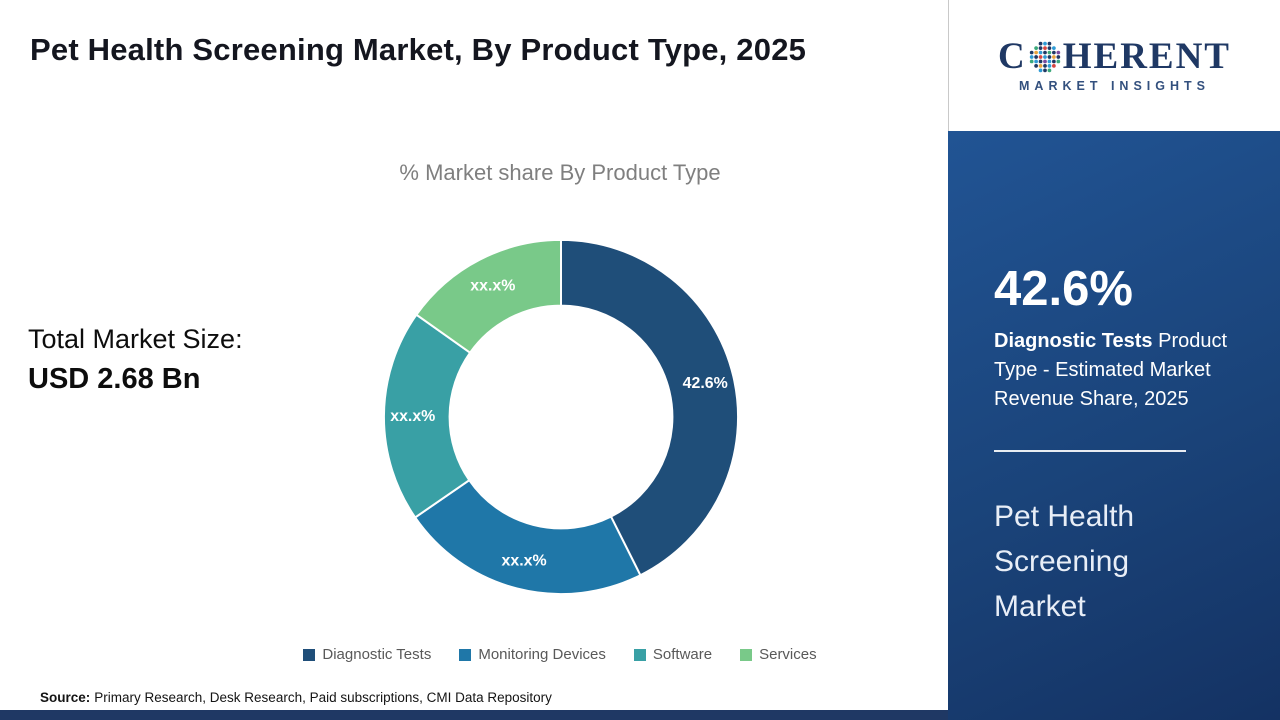  I want to click on slice-label-2: xx.x%, so click(524, 561).